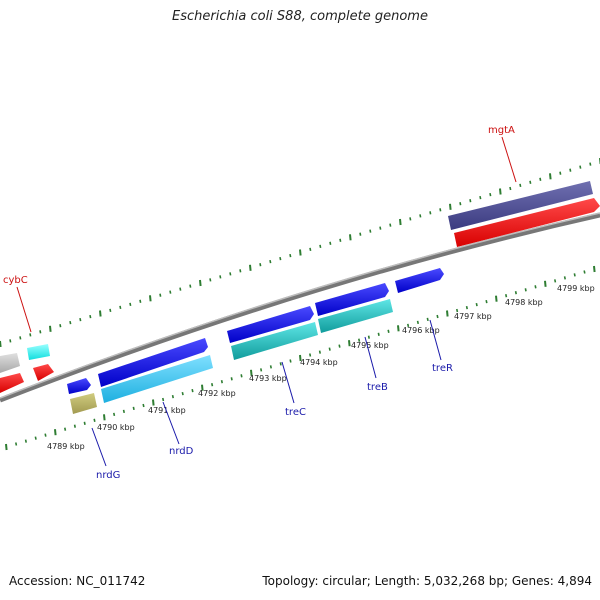 The height and width of the screenshot is (600, 600). What do you see at coordinates (576, 288) in the screenshot?
I see `tick-label: 4799 kbp` at bounding box center [576, 288].